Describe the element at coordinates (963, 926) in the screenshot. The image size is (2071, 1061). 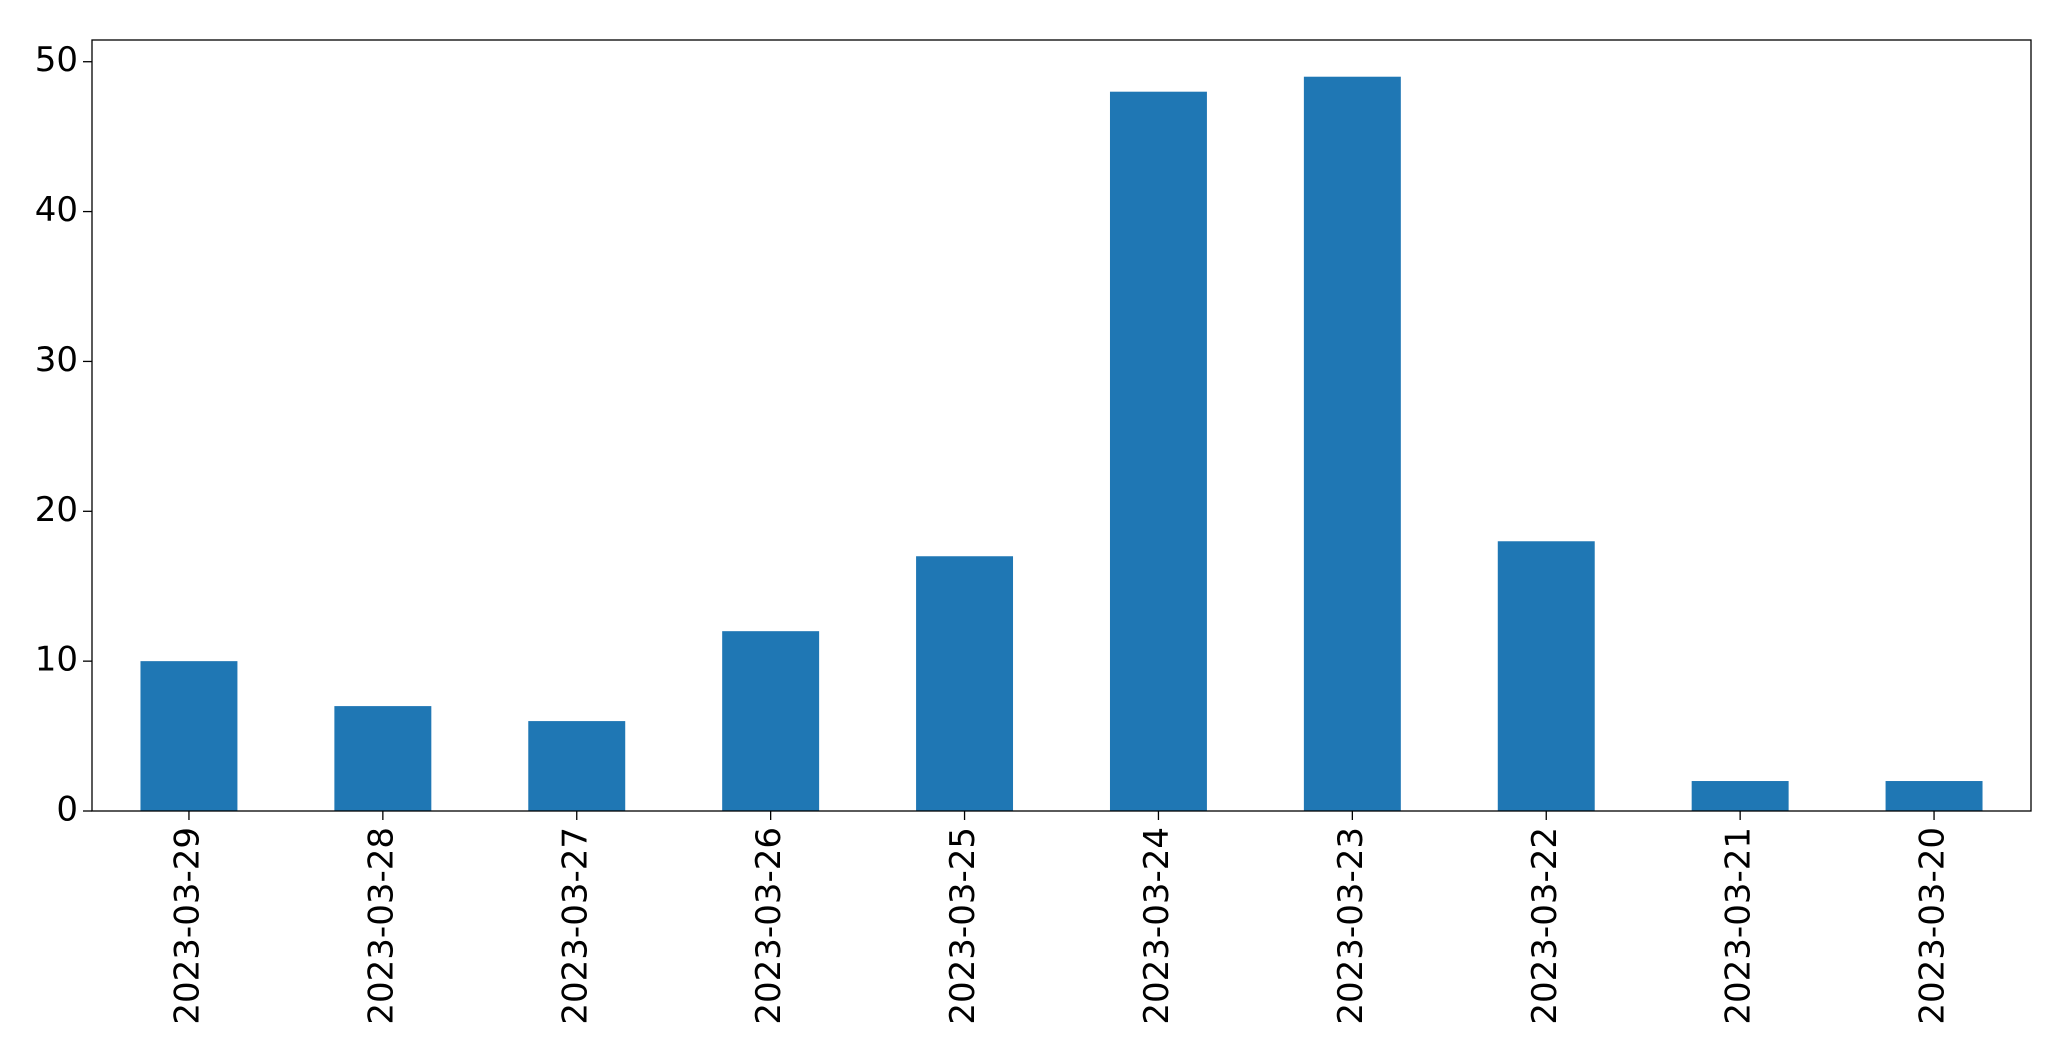
I see `x-tick-label: 2023-03-25` at that location.